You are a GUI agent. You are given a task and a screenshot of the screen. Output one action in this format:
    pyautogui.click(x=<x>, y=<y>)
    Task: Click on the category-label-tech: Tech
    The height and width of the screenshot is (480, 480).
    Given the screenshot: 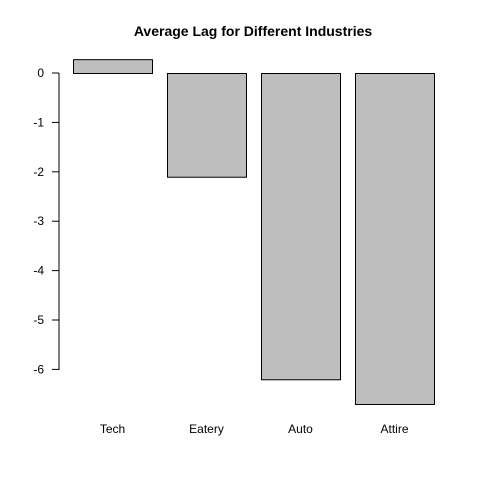 What is the action you would take?
    pyautogui.click(x=112, y=429)
    